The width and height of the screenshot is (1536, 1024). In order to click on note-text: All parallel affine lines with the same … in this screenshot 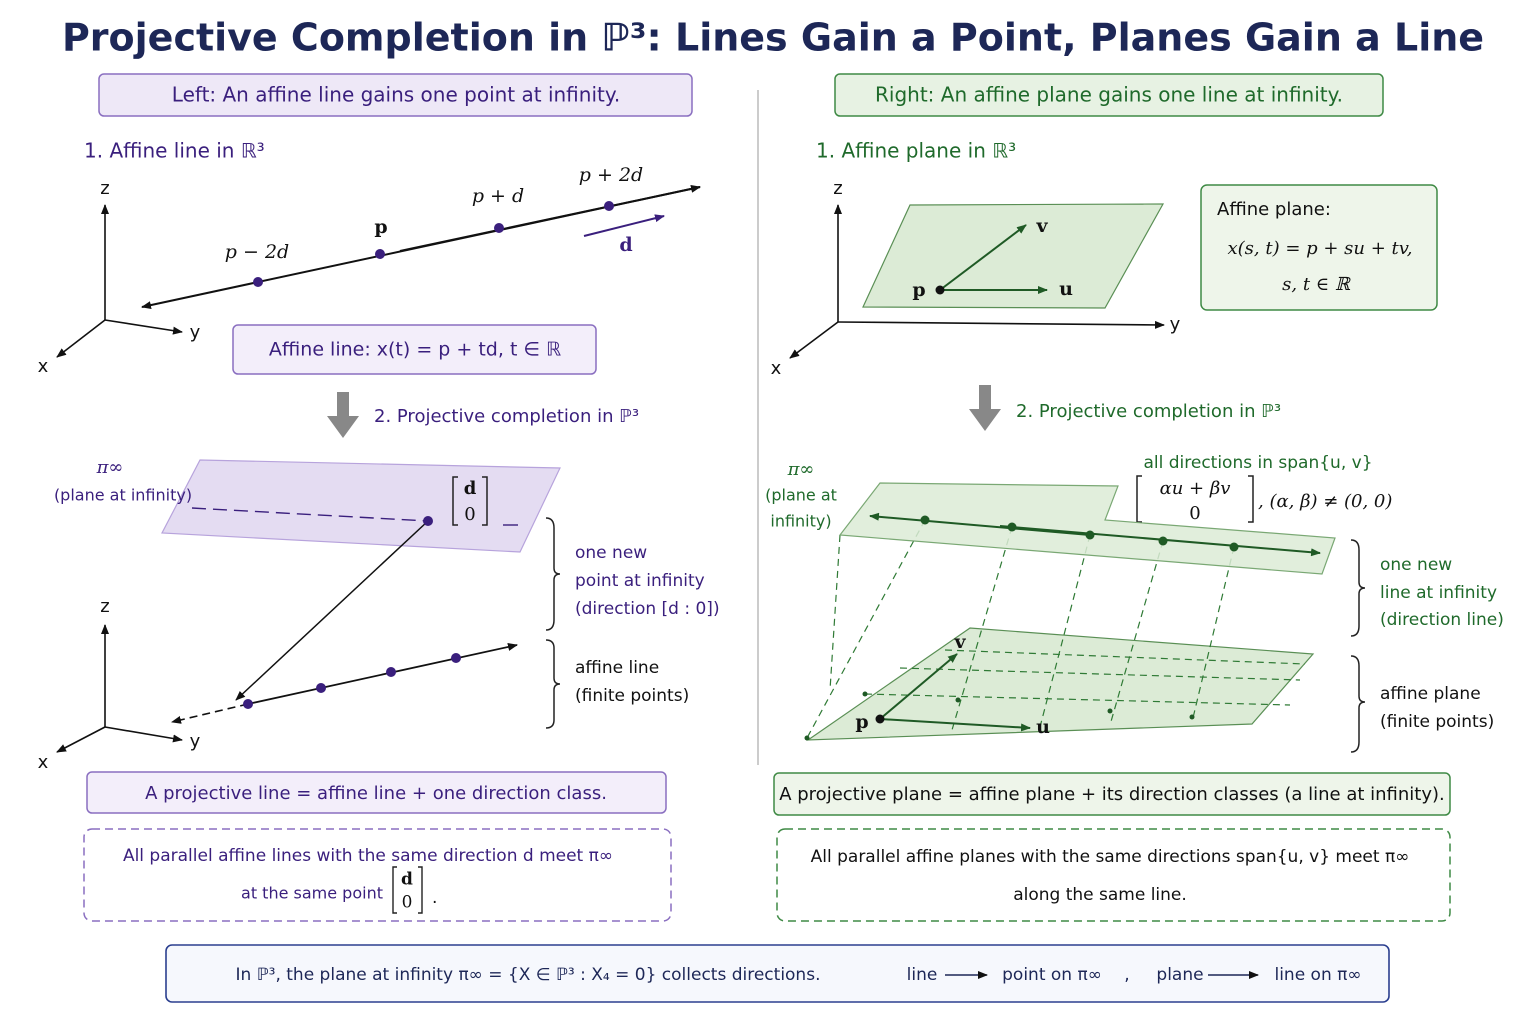, I will do `click(368, 856)`.